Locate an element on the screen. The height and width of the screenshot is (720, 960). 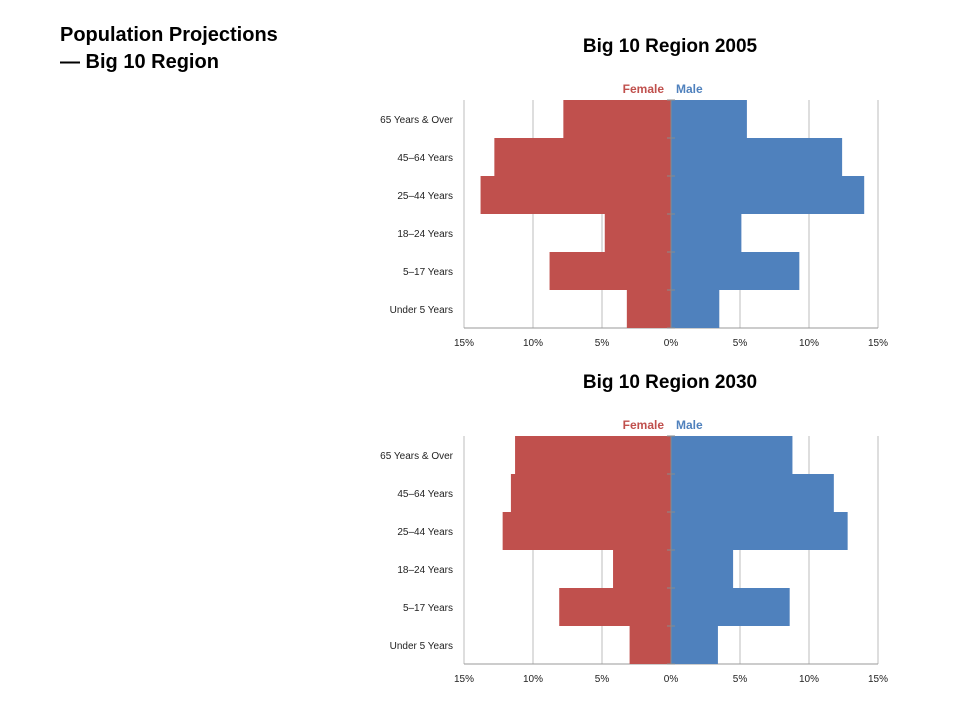
slide-title: Population Projections— Big 10 Region is located at coordinates (169, 48).